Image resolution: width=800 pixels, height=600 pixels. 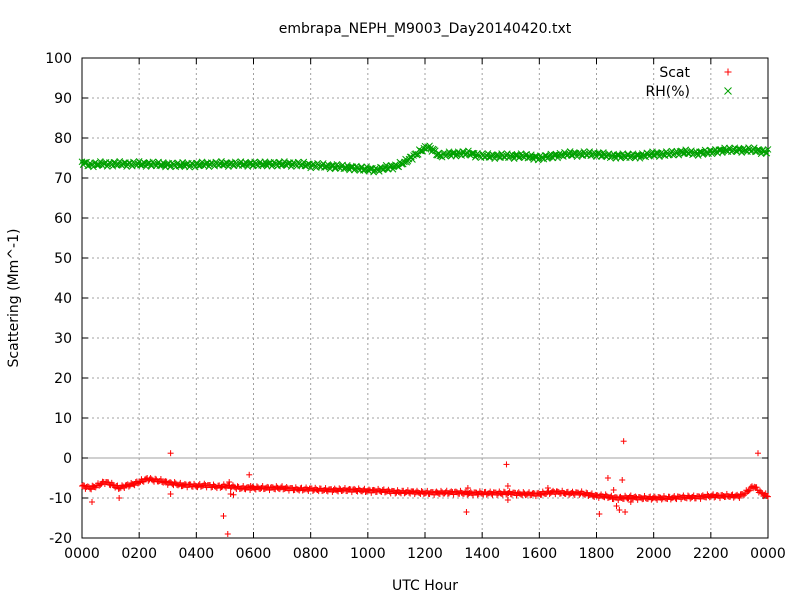 What do you see at coordinates (368, 554) in the screenshot?
I see `x-tick-label: 1000` at bounding box center [368, 554].